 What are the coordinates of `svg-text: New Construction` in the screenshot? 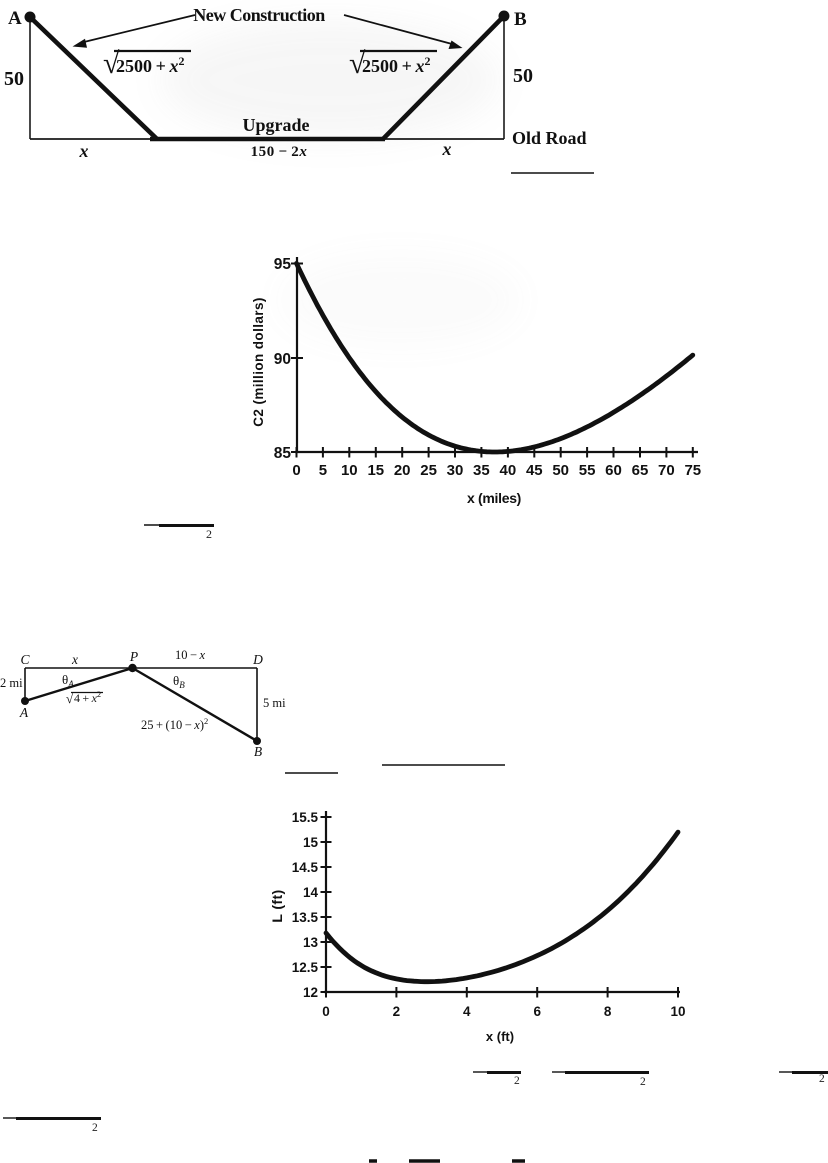 It's located at (259, 15).